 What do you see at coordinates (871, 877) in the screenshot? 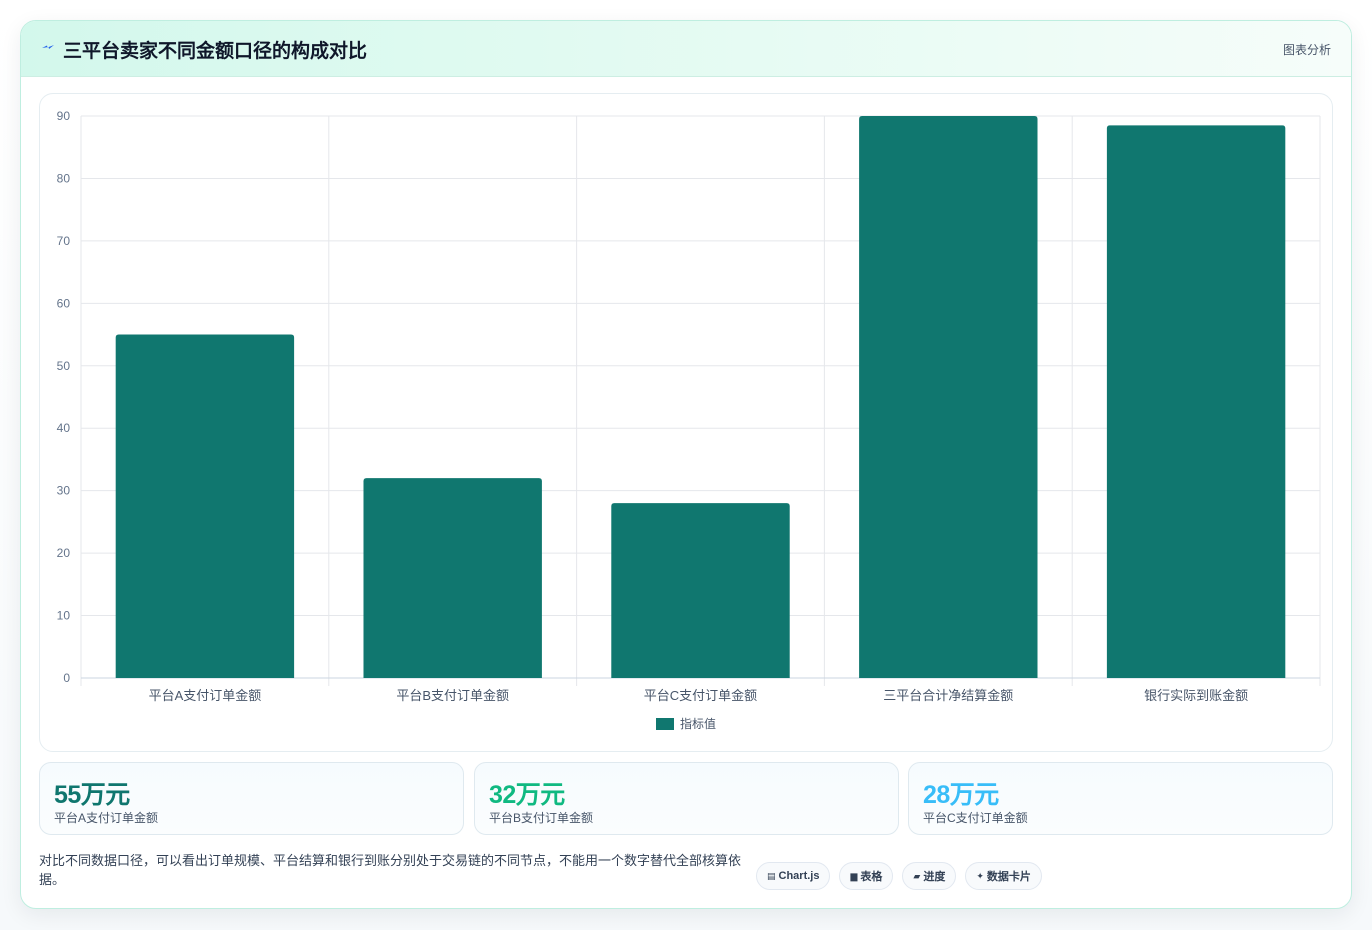
I see `chip-label: 表格` at bounding box center [871, 877].